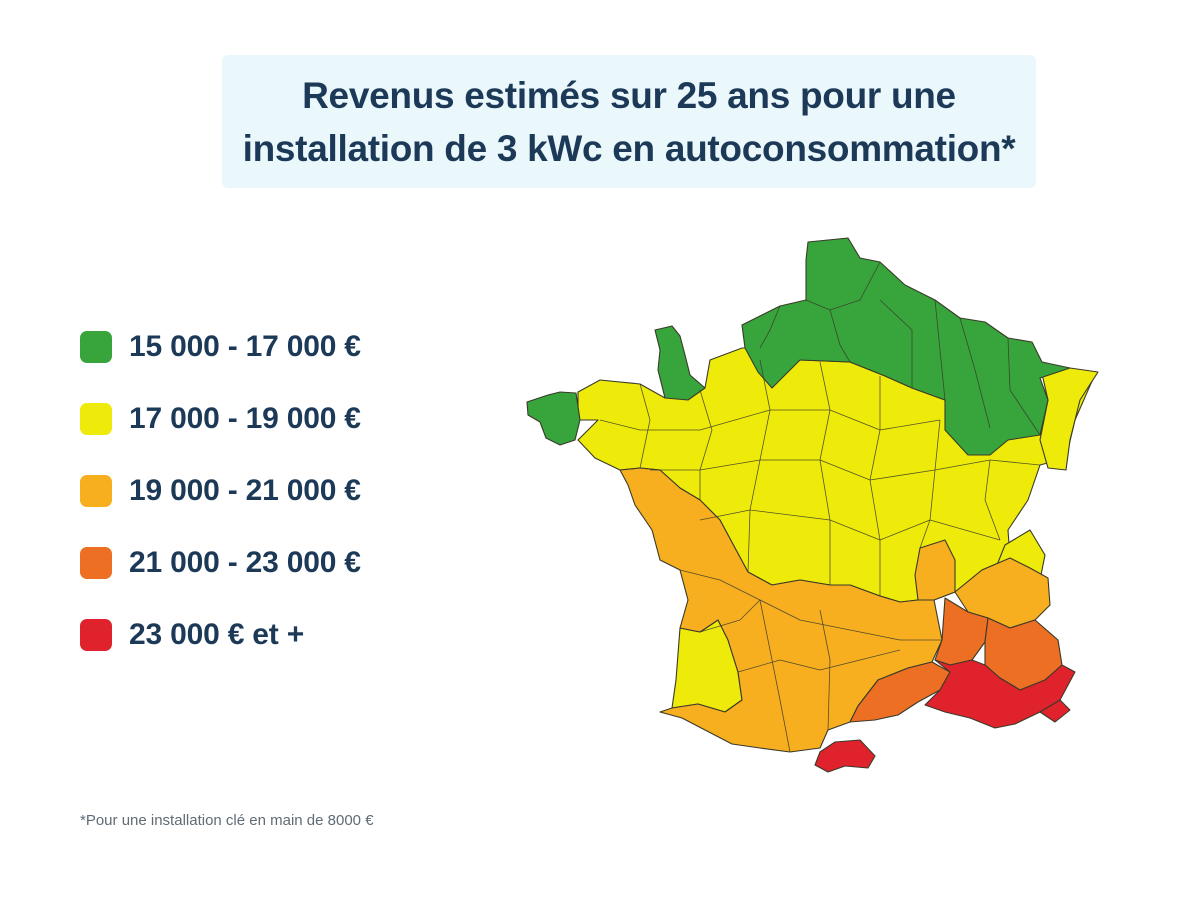  Describe the element at coordinates (96, 491) in the screenshot. I see `legend-swatch-light-orange` at that location.